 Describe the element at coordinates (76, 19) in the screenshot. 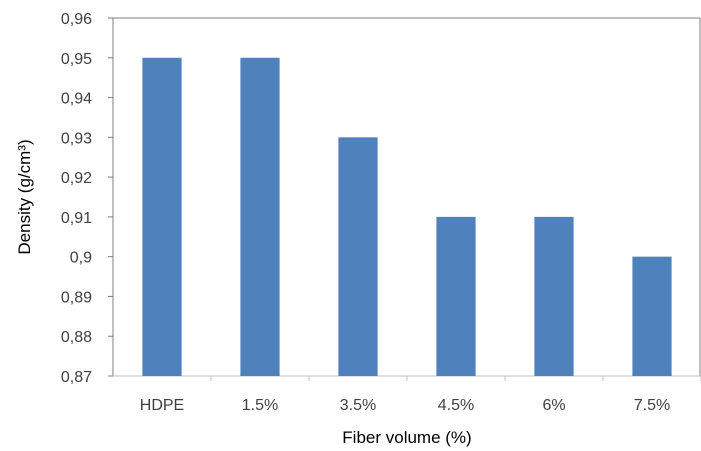

I see `y-tick-label: 0,96` at that location.